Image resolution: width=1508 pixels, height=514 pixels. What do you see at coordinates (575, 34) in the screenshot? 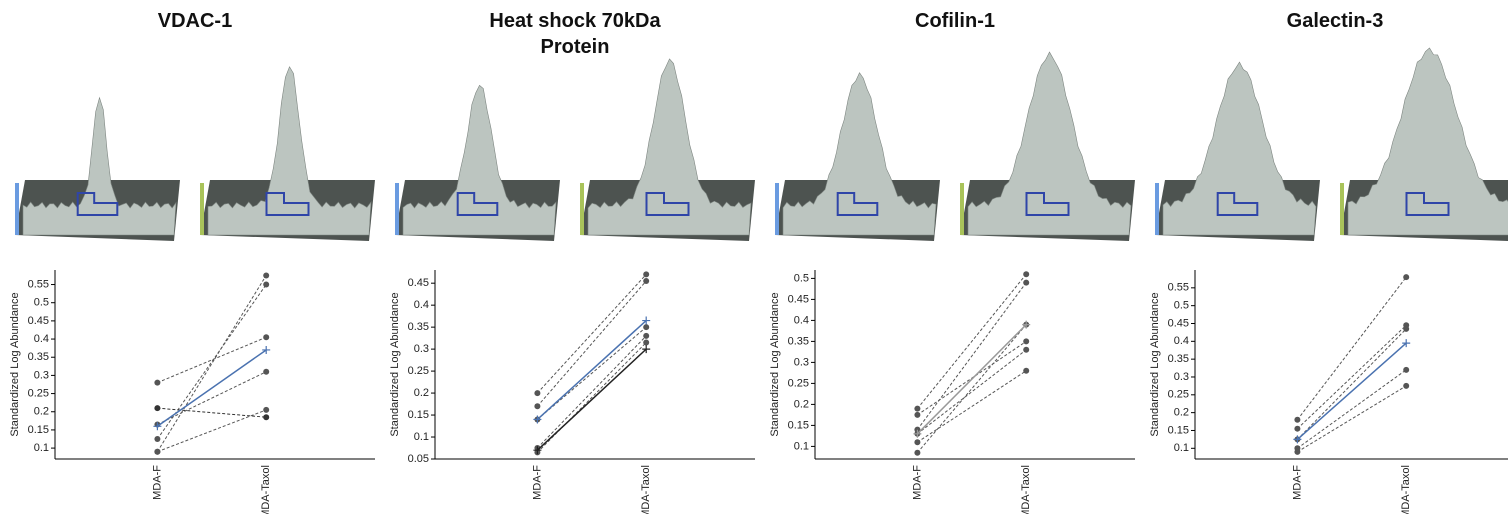
I see `panel-title: Heat shock 70kDa Protein` at bounding box center [575, 34].